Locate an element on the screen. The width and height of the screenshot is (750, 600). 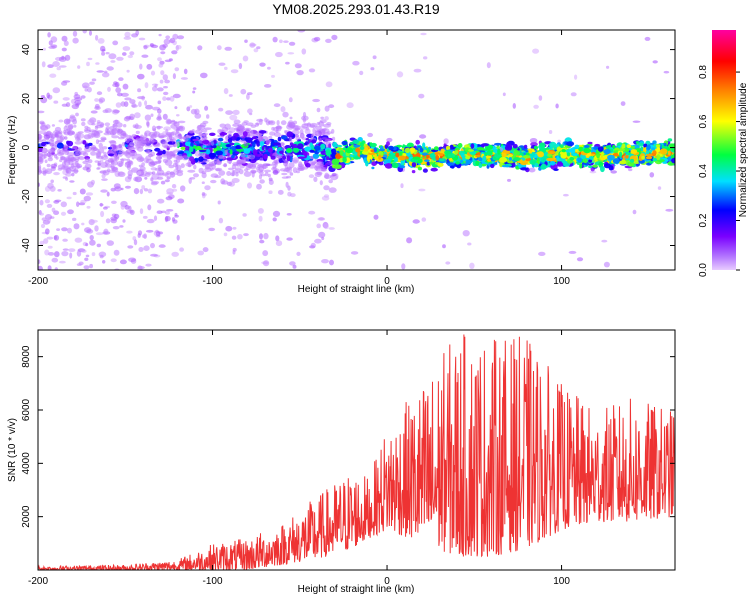
colorbar-tick-label: 0.0 is located at coordinates (703, 270).